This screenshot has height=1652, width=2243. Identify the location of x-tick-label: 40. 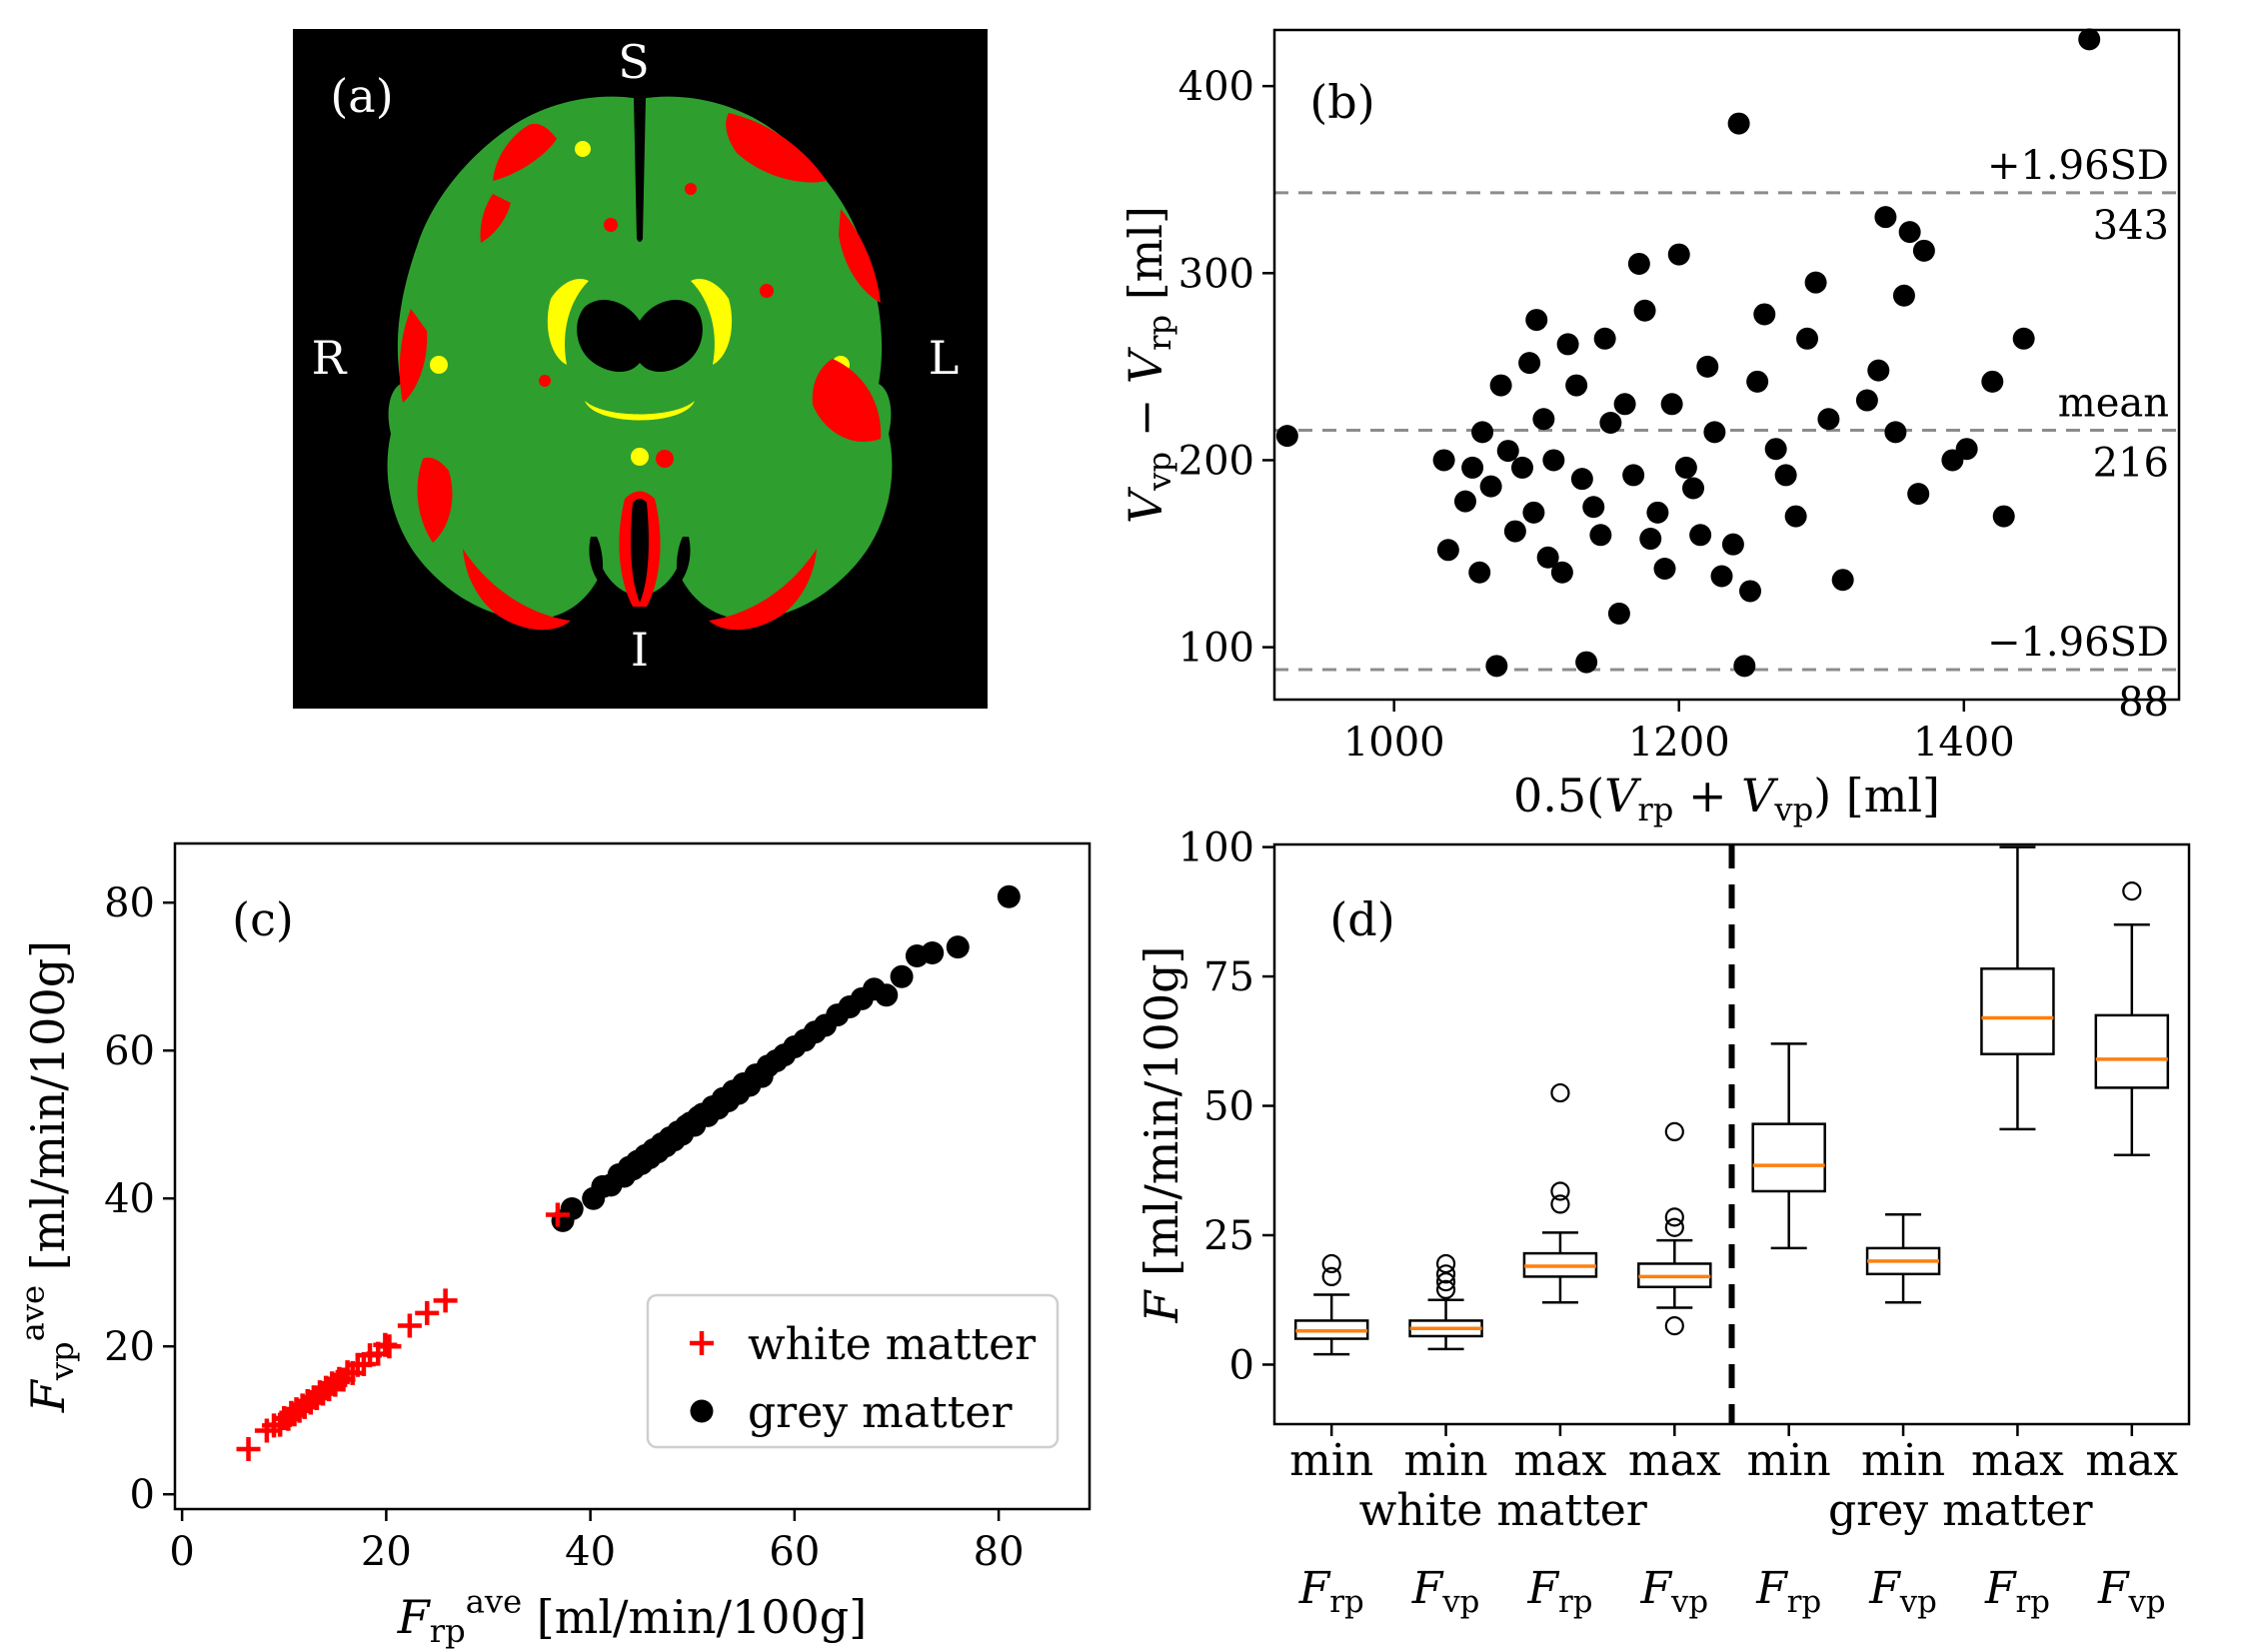
(590, 1552).